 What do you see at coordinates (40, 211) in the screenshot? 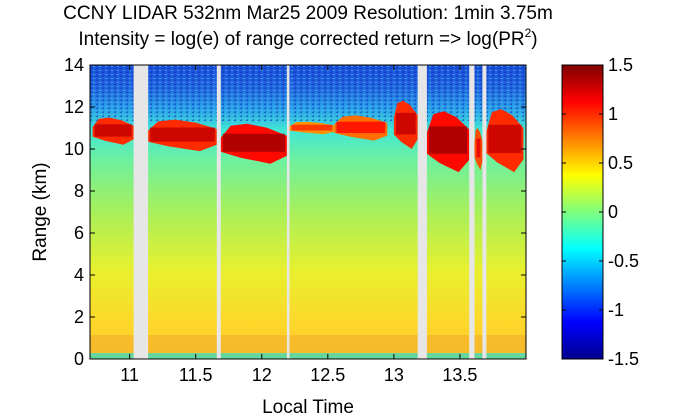
I see `y-axis-label: Range (km)` at bounding box center [40, 211].